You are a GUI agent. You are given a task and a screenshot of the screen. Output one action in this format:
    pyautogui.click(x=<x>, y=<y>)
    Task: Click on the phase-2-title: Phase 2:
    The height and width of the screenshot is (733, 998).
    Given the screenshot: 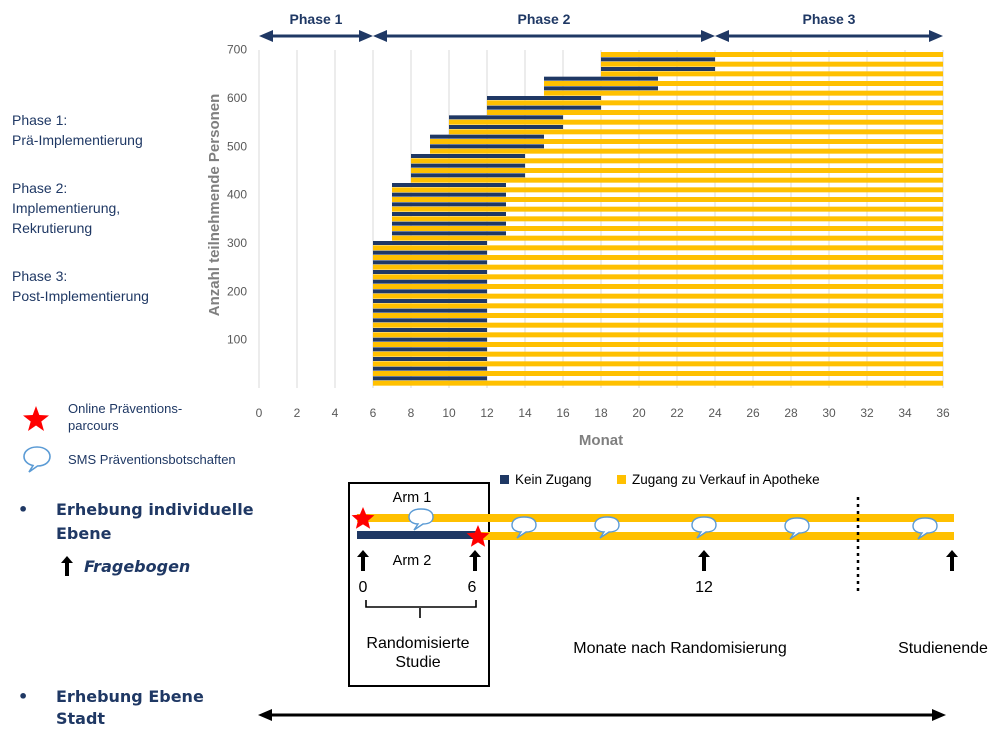 What is the action you would take?
    pyautogui.click(x=40, y=188)
    